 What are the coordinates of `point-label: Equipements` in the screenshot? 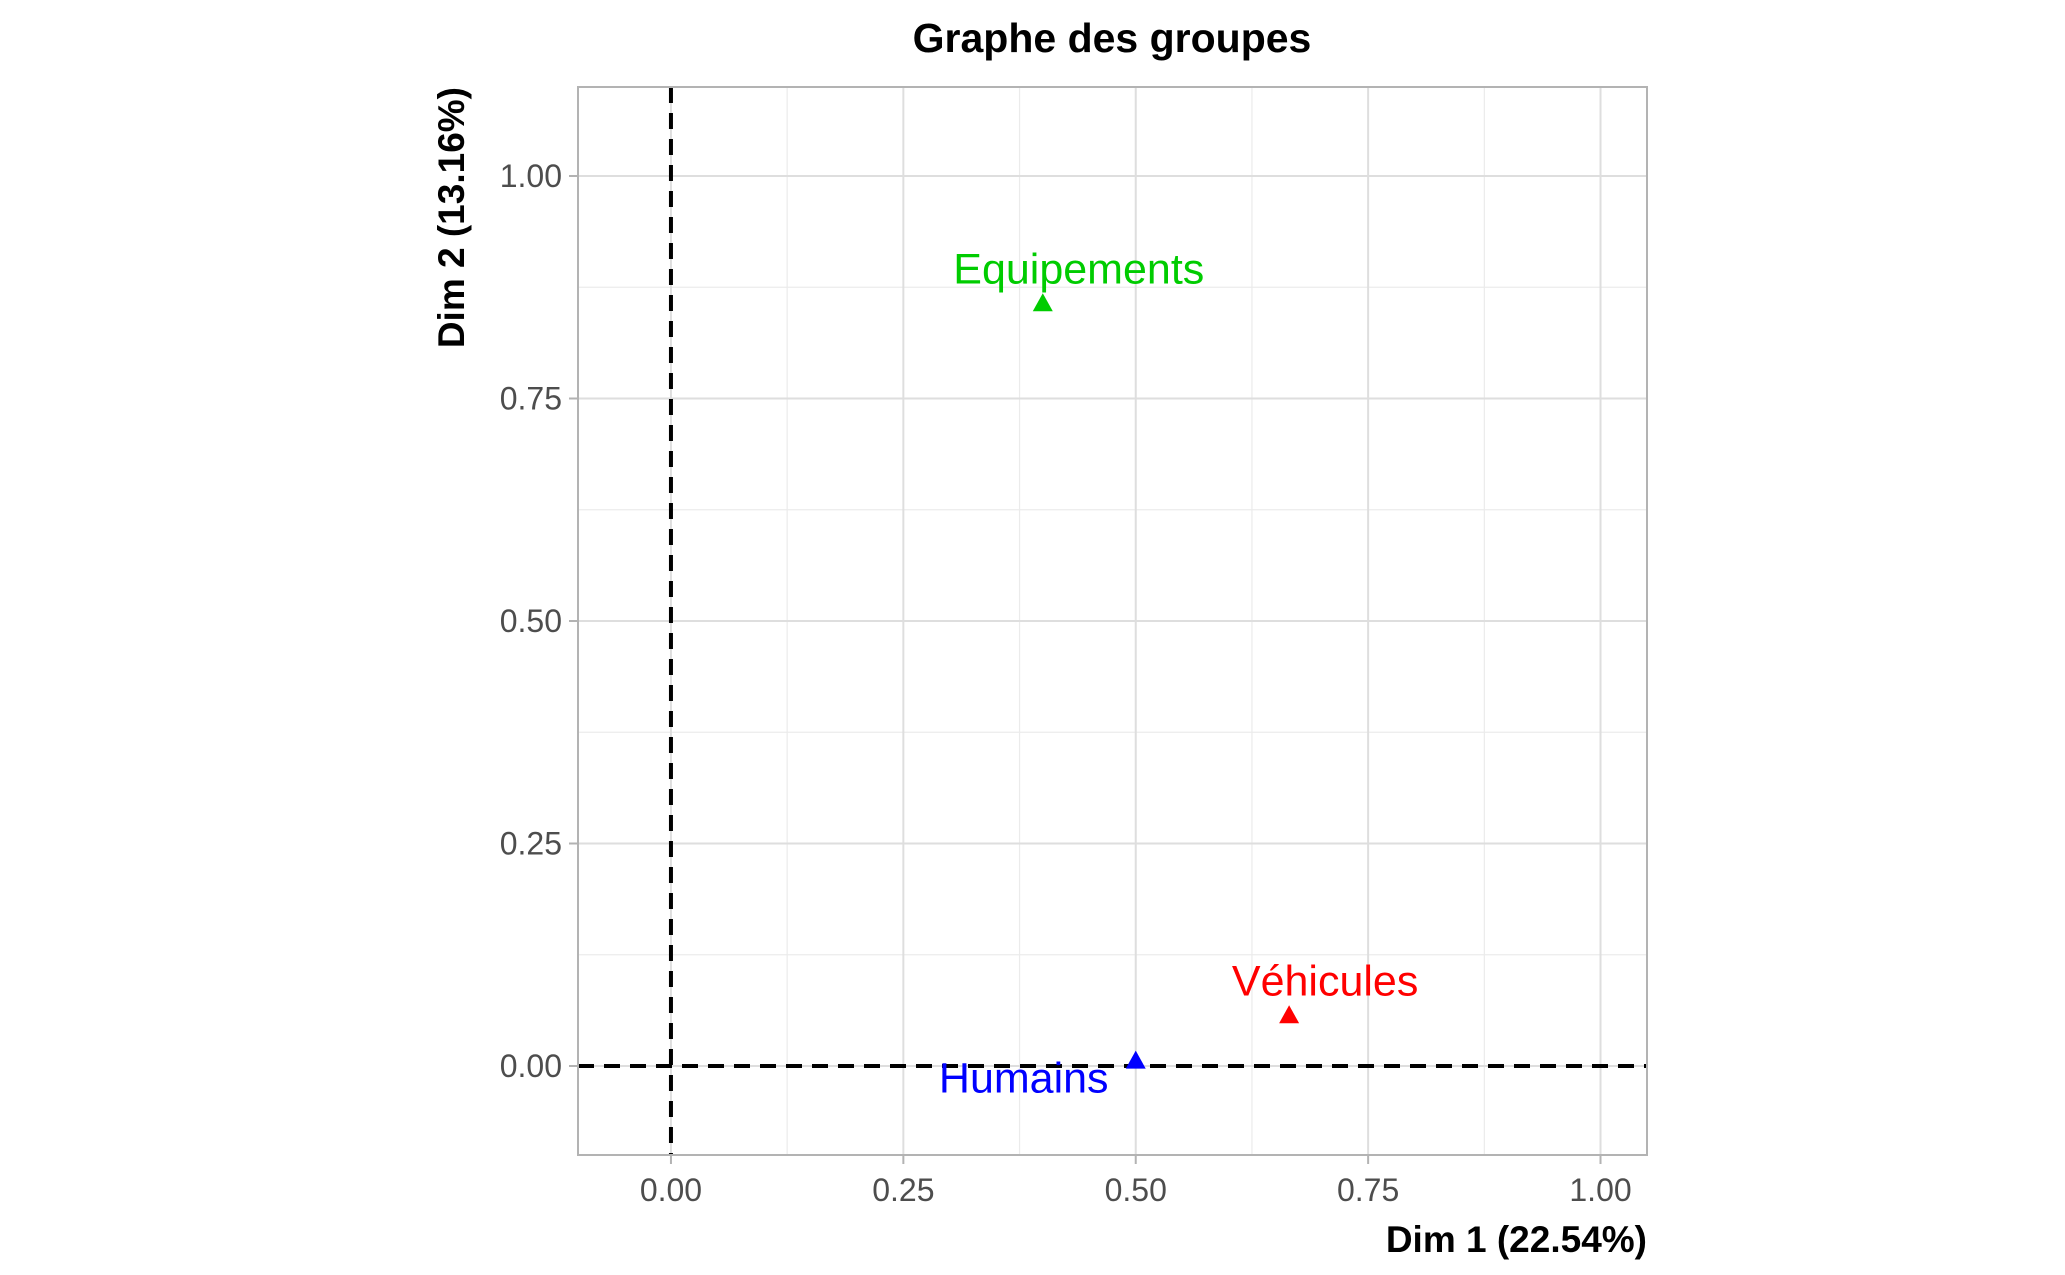 It's located at (1078, 269).